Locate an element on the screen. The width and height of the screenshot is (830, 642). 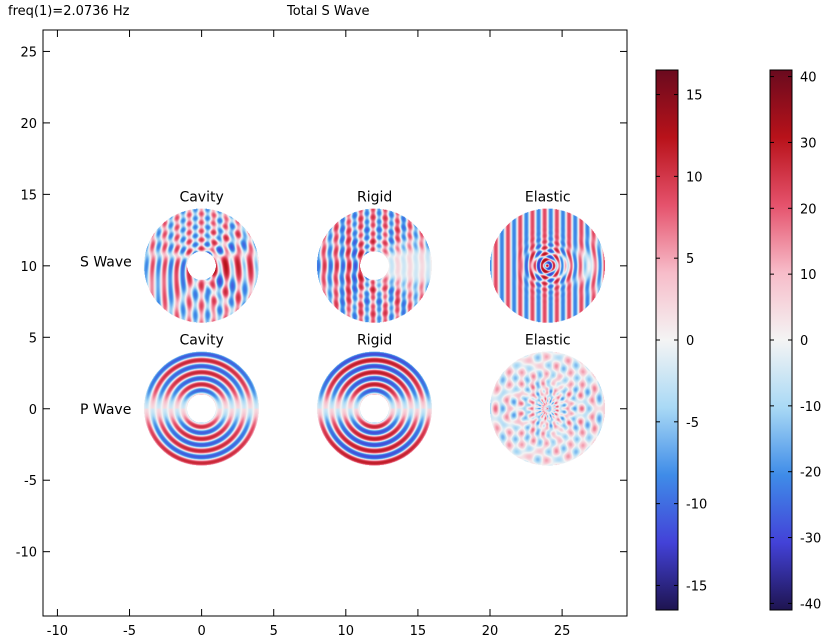
x-tick-label: 0 is located at coordinates (201, 631).